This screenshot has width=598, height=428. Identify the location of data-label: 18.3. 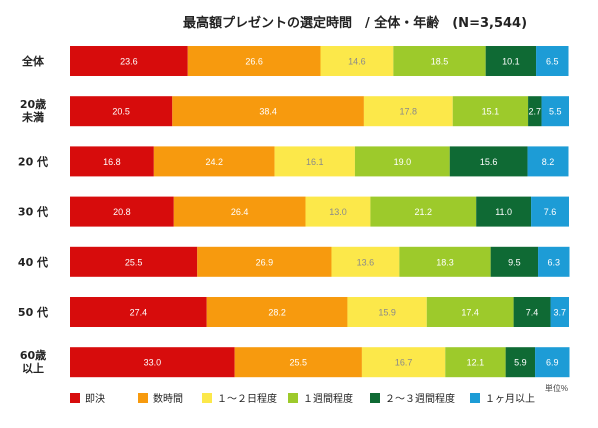
(445, 262).